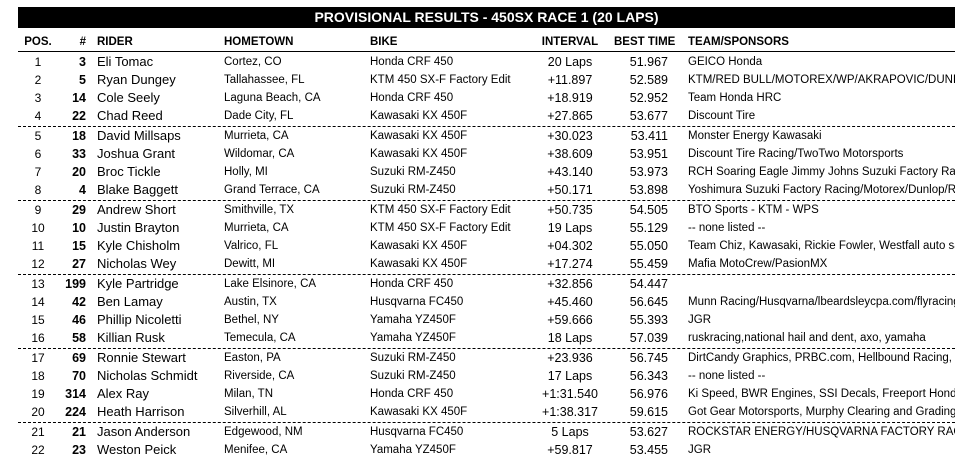  What do you see at coordinates (256, 228) in the screenshot?
I see `hometown: Murrieta, CA` at bounding box center [256, 228].